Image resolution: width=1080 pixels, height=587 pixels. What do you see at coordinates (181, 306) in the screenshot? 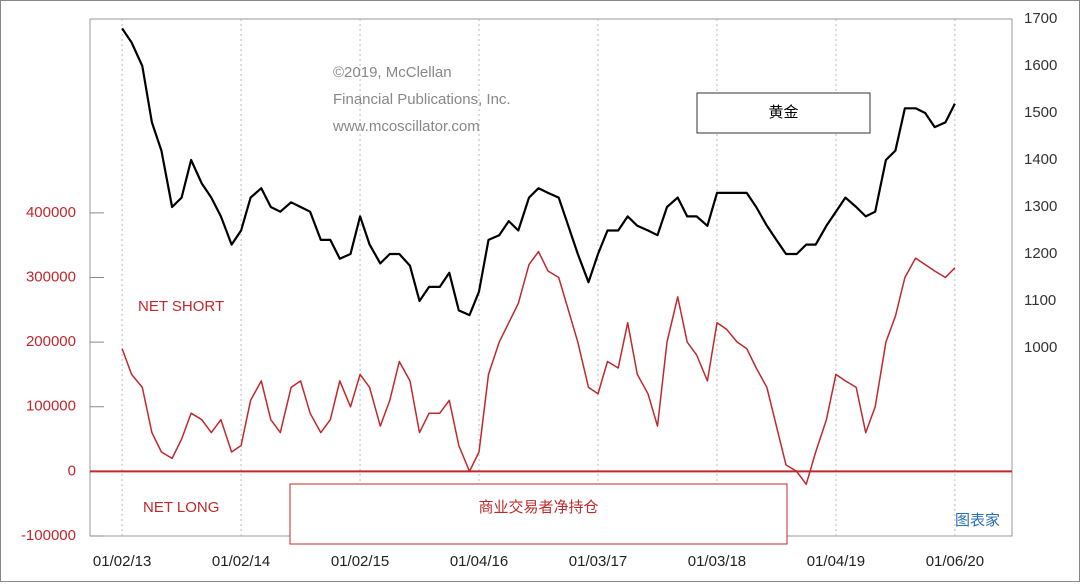
I see `region-label: NET SHORT` at bounding box center [181, 306].